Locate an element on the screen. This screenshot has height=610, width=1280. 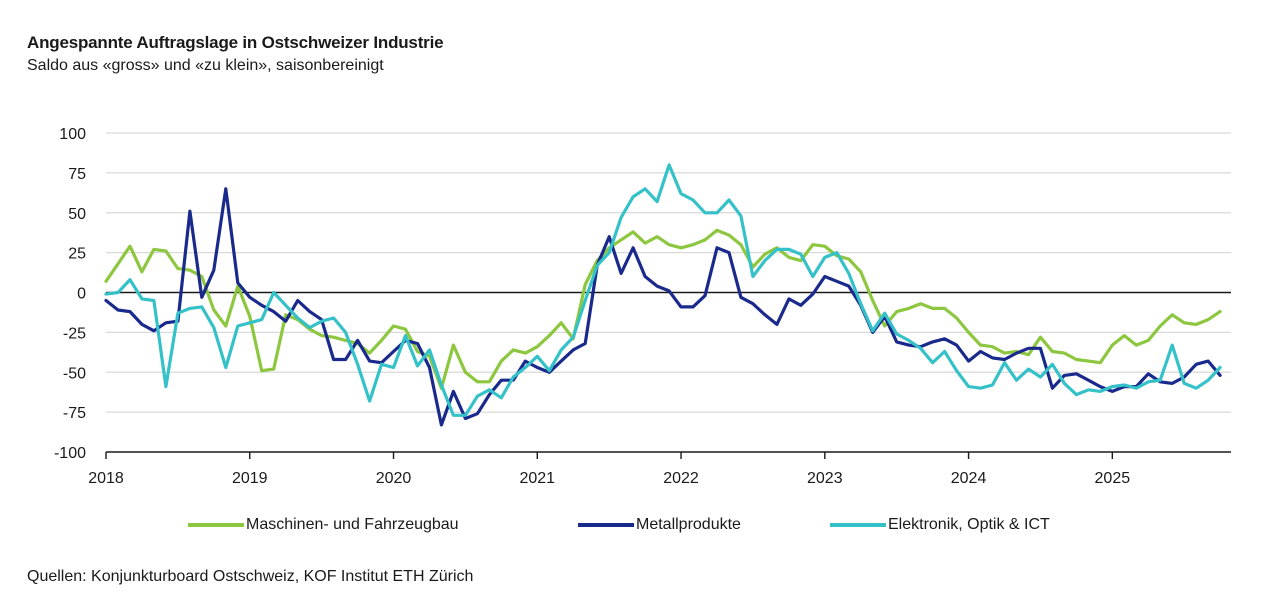
x-tick-label: 2022 is located at coordinates (681, 478).